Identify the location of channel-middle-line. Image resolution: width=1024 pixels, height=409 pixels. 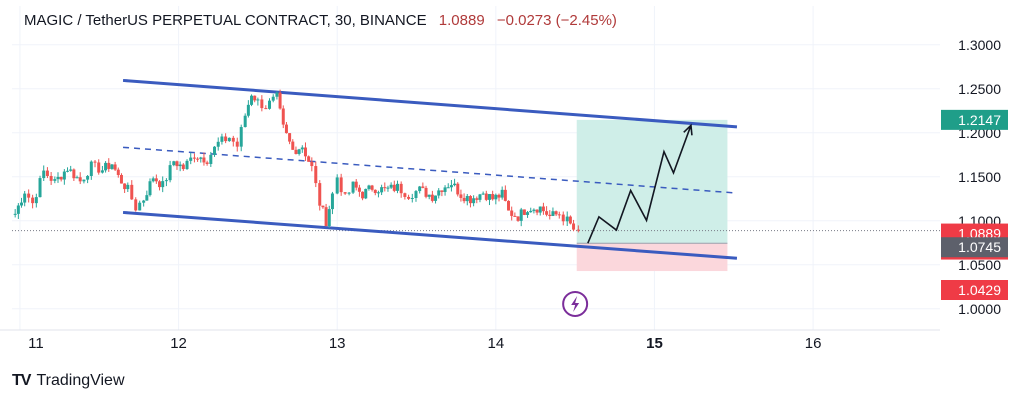
(430, 170).